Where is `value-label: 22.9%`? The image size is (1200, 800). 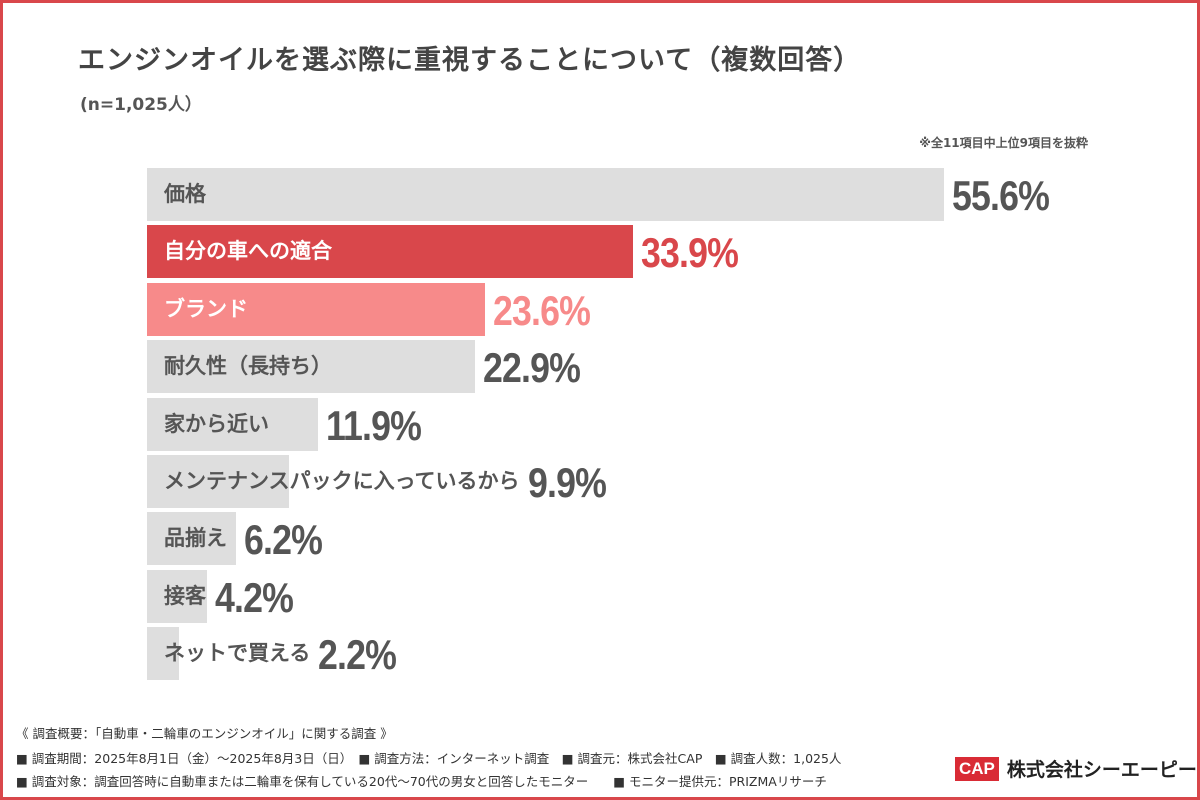
value-label: 22.9% is located at coordinates (532, 368).